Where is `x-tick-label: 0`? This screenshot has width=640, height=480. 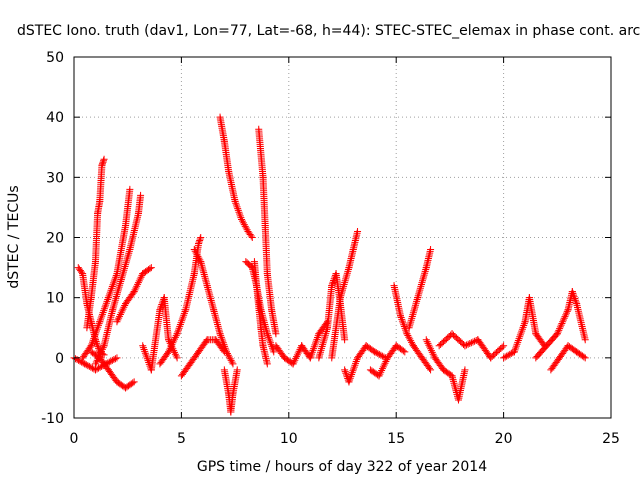 x-tick-label: 0 is located at coordinates (74, 439).